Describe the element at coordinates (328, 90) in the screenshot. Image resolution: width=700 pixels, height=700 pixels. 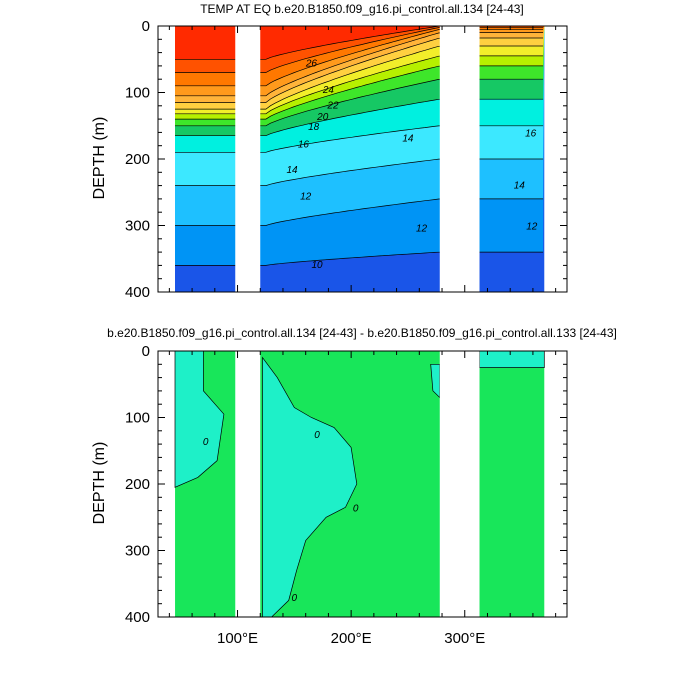
I see `contour-label: 24` at that location.